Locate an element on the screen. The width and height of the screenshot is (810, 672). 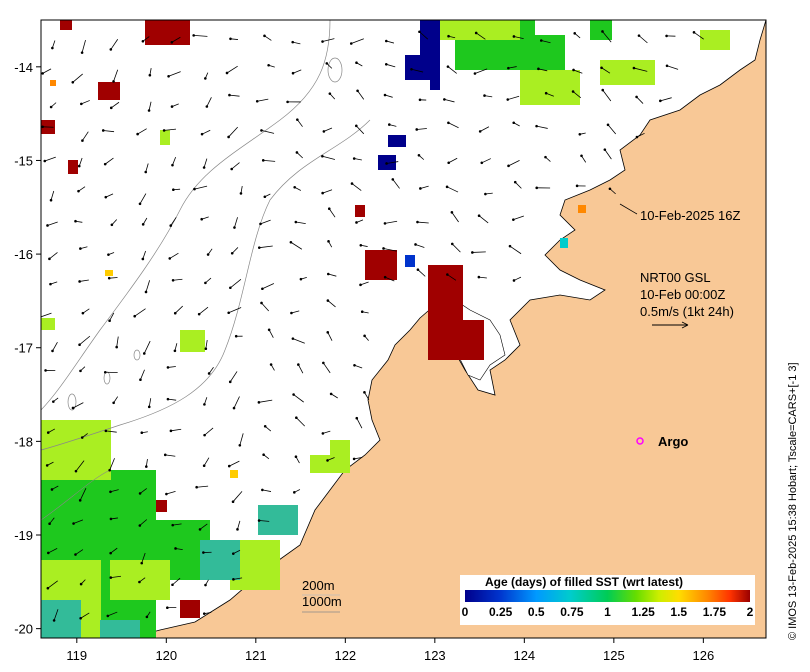
isobath-200m-label: 200m is located at coordinates (318, 585).